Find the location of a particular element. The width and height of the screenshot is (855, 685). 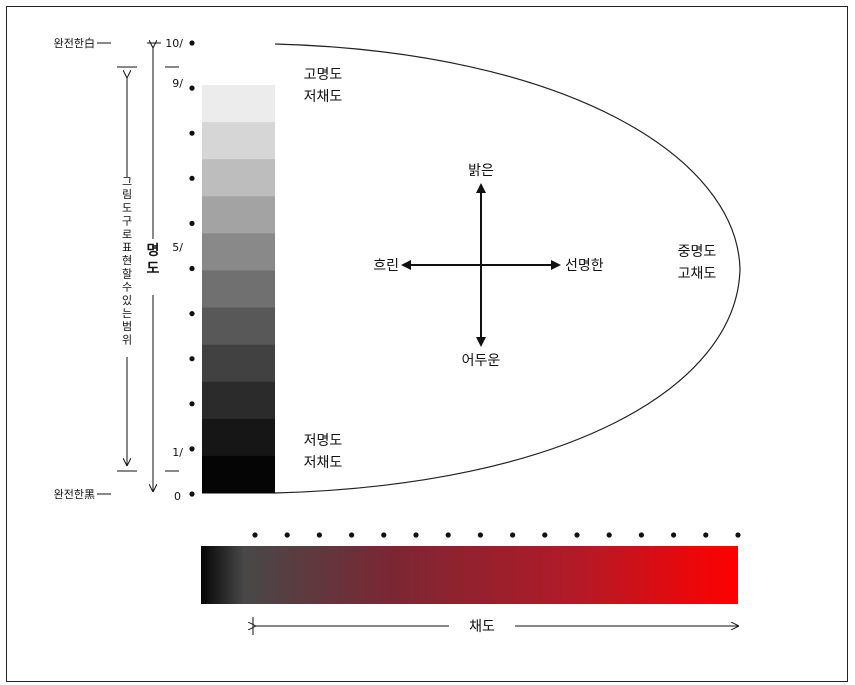

chroma-axis-label: 채도 is located at coordinates (482, 627).